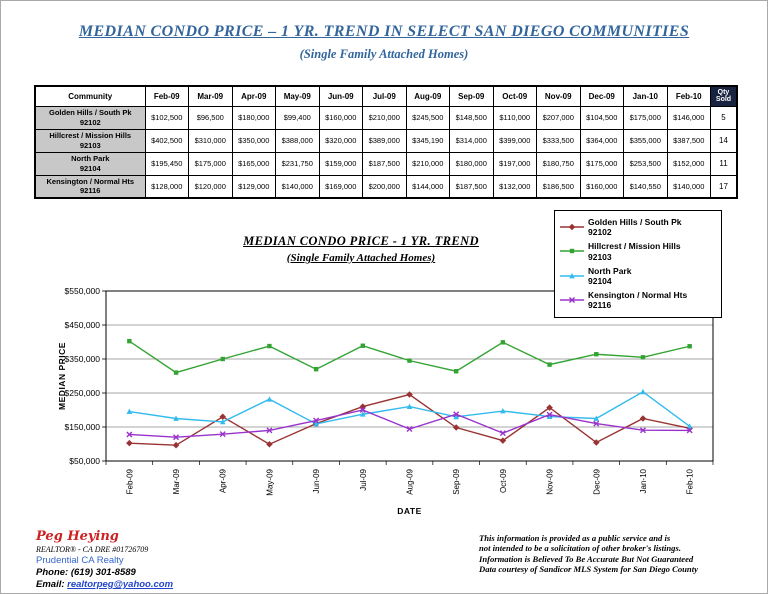 The image size is (768, 594). What do you see at coordinates (210, 96) in the screenshot?
I see `col-header-month: Mar-09` at bounding box center [210, 96].